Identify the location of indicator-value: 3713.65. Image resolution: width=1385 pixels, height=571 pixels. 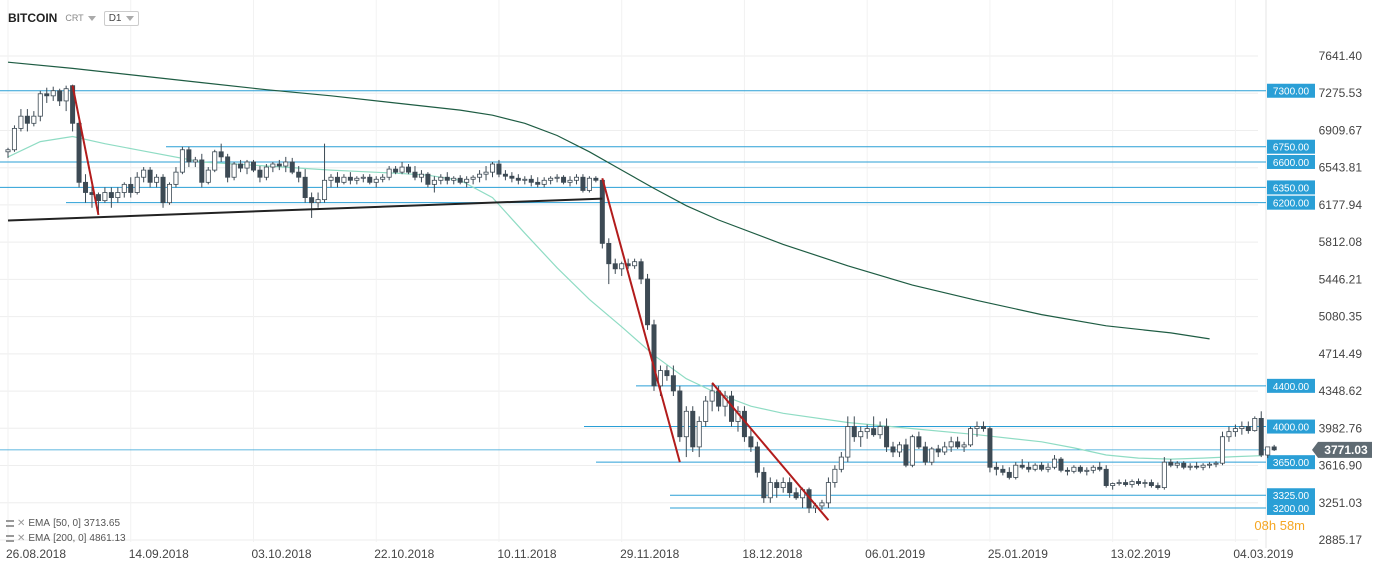
(102, 523).